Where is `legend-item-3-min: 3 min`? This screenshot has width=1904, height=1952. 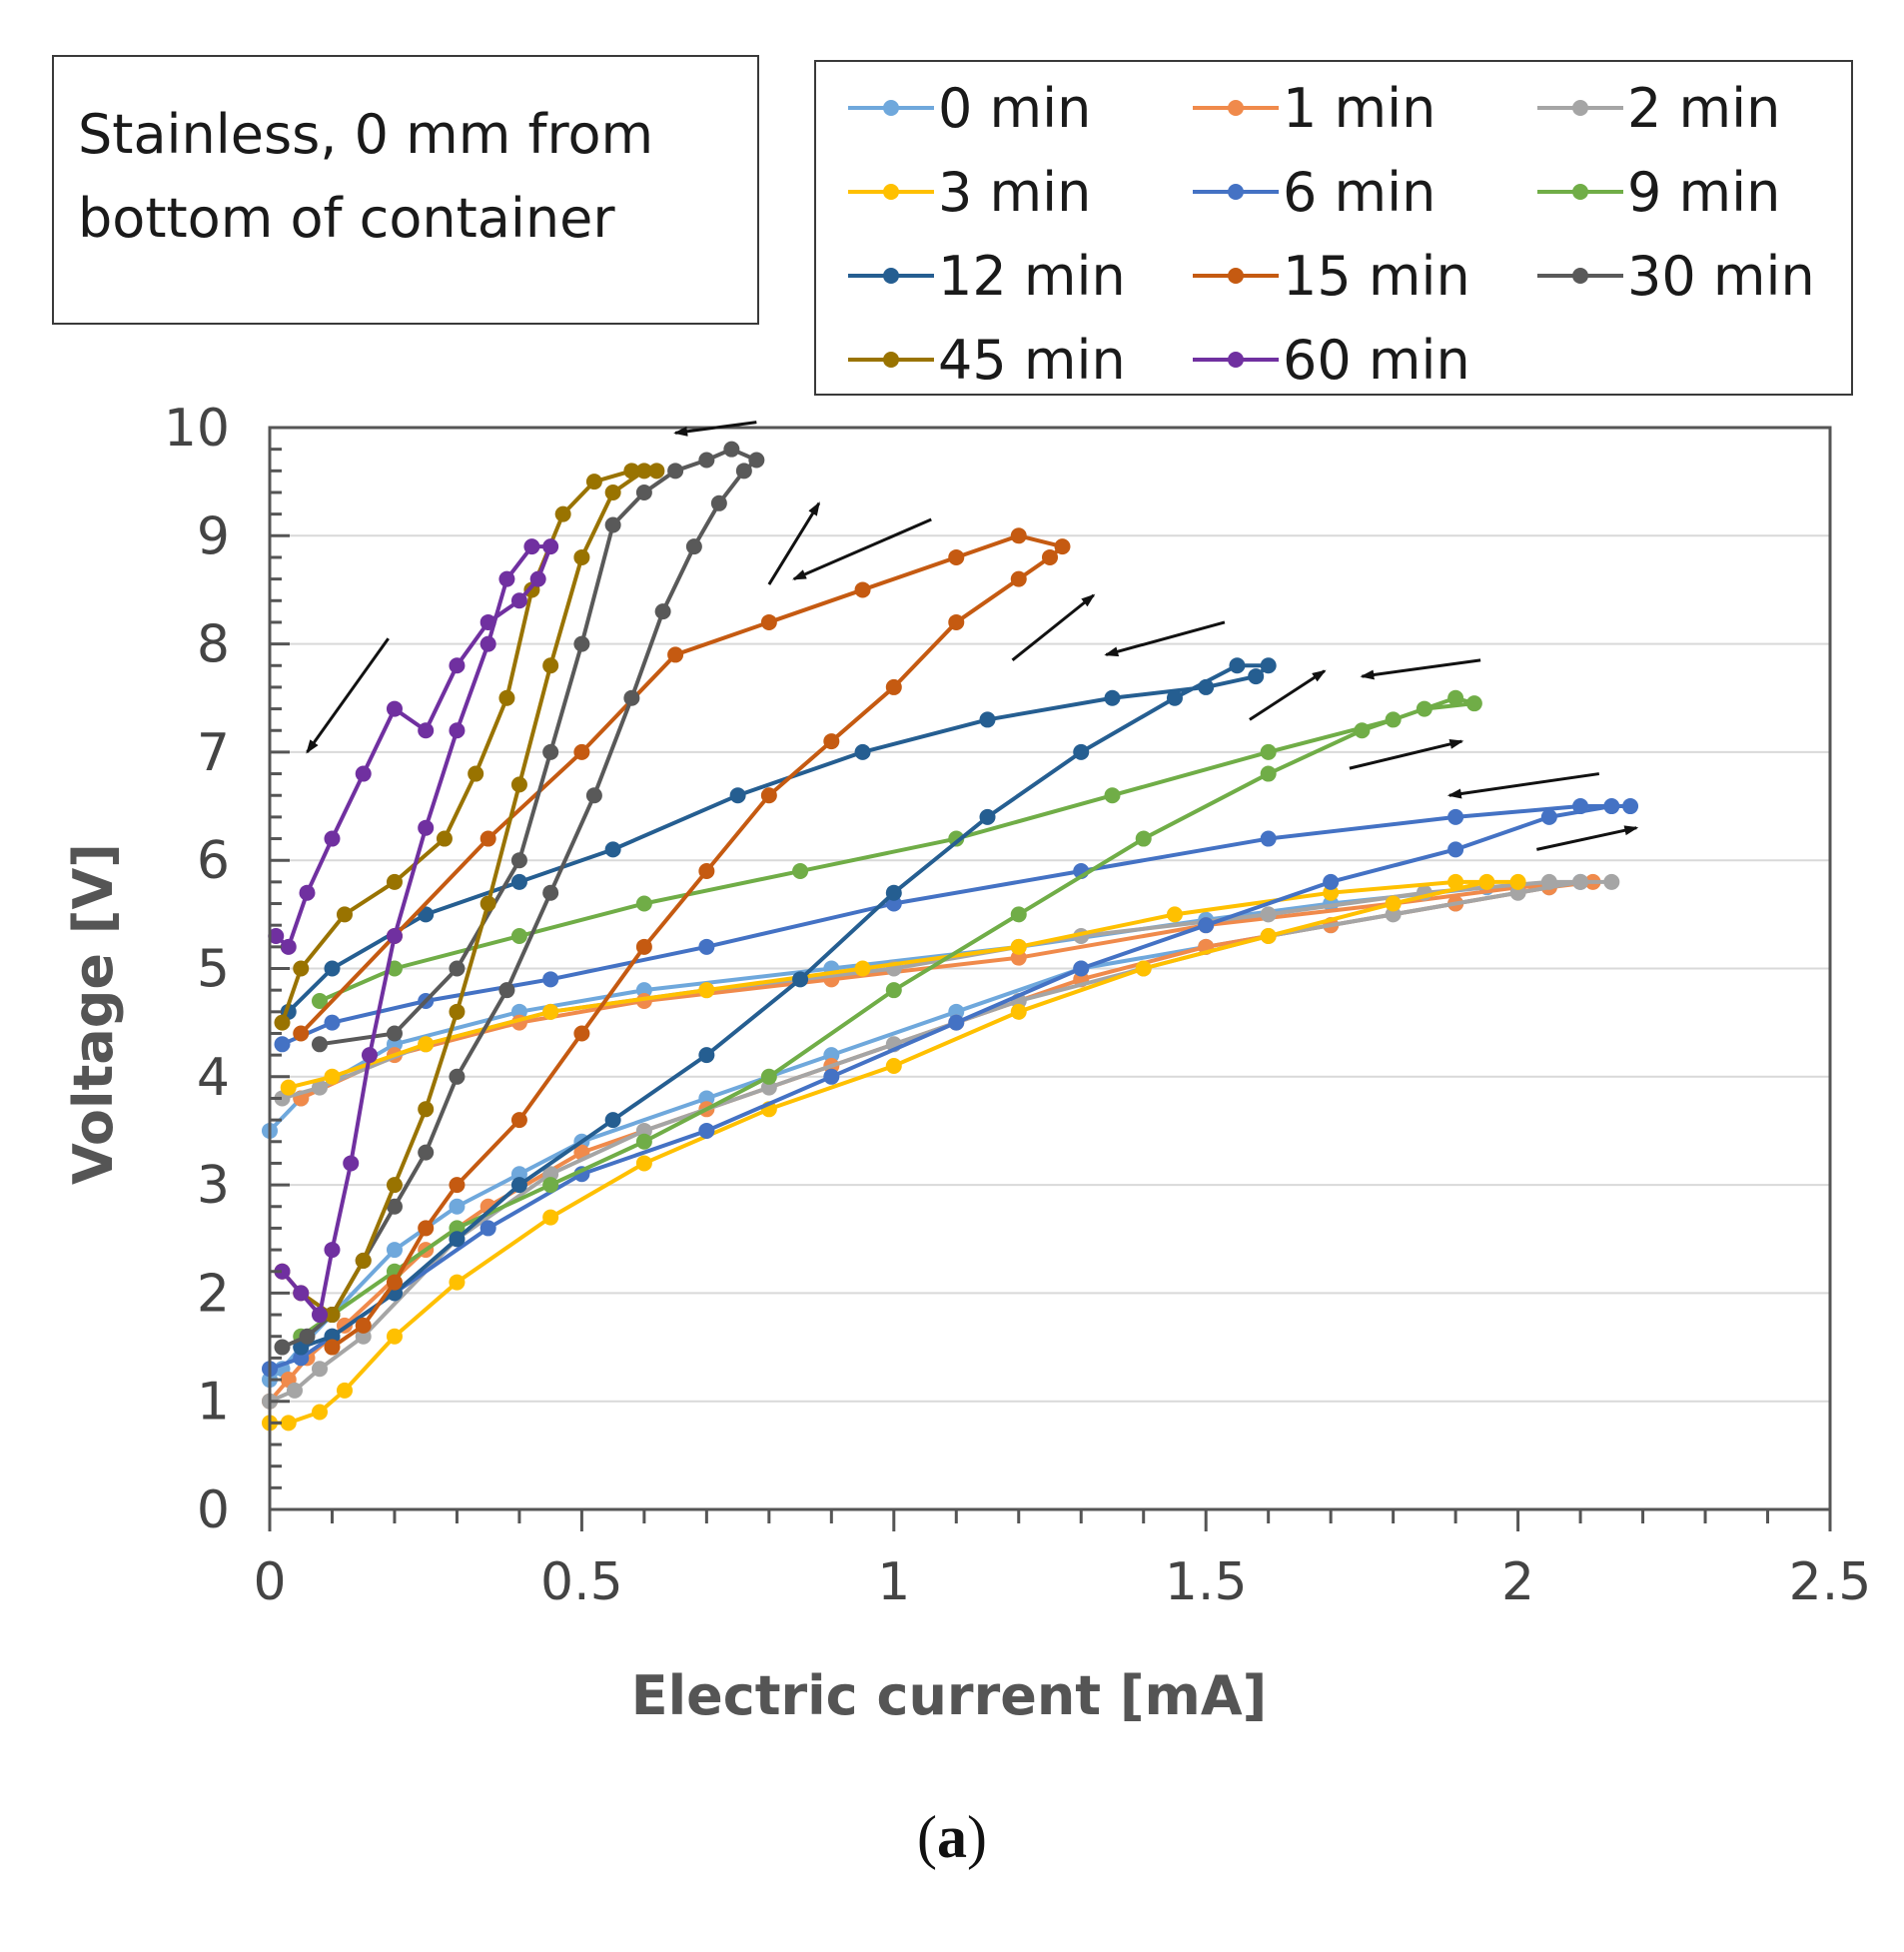 legend-item-3-min: 3 min is located at coordinates (968, 192).